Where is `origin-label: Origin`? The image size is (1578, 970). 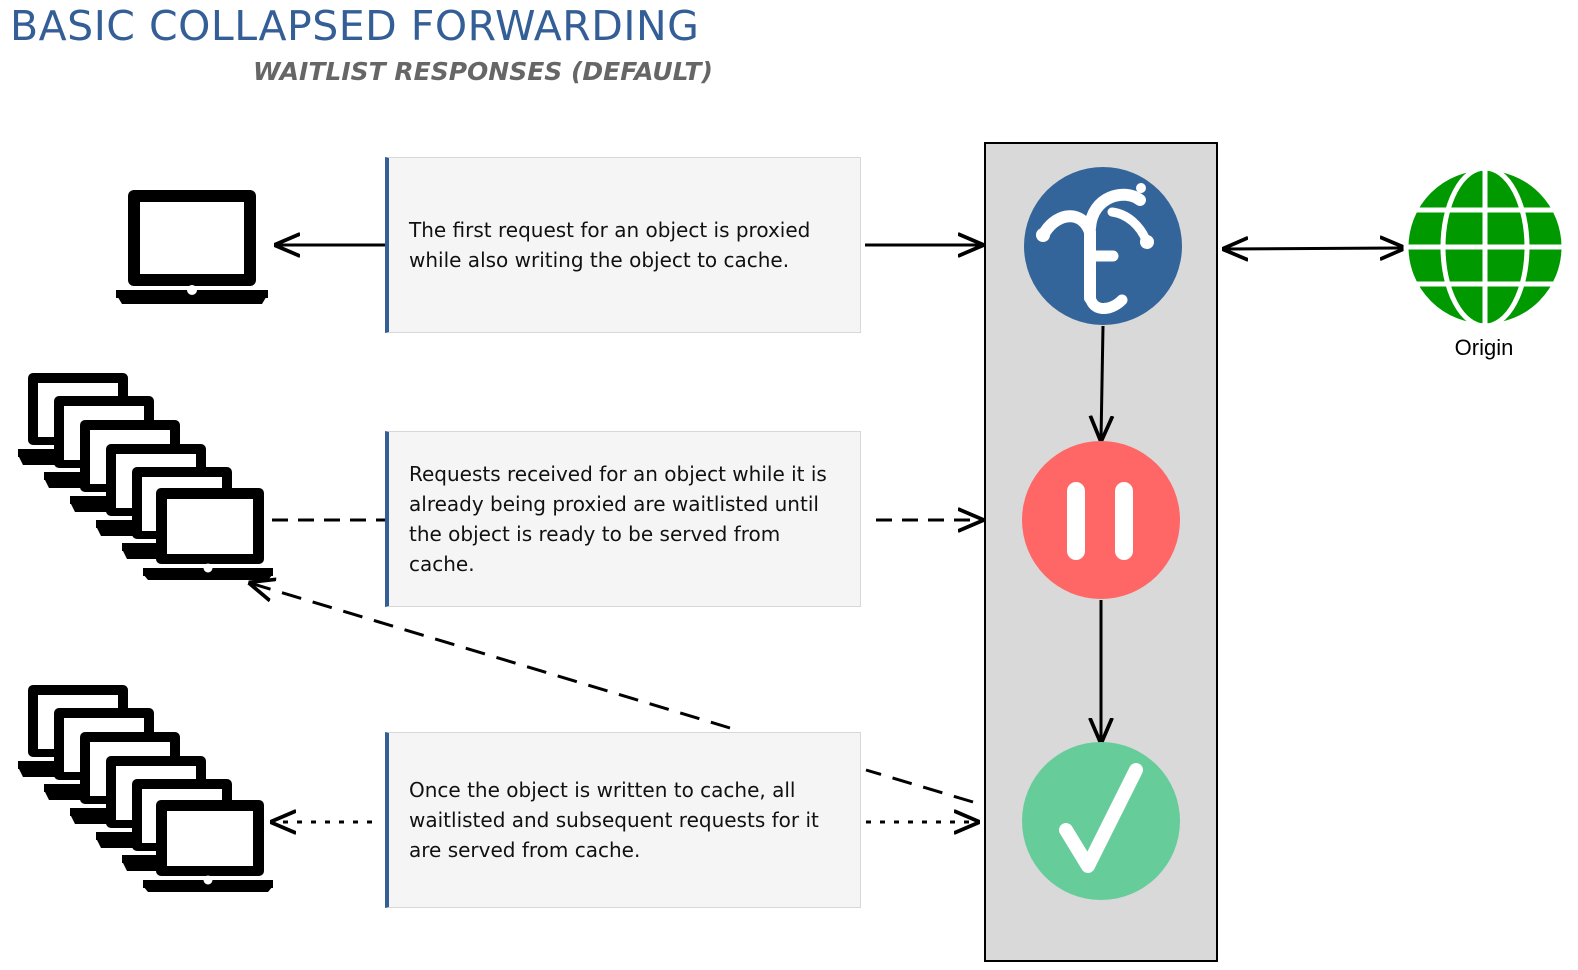
origin-label: Origin is located at coordinates (1484, 347).